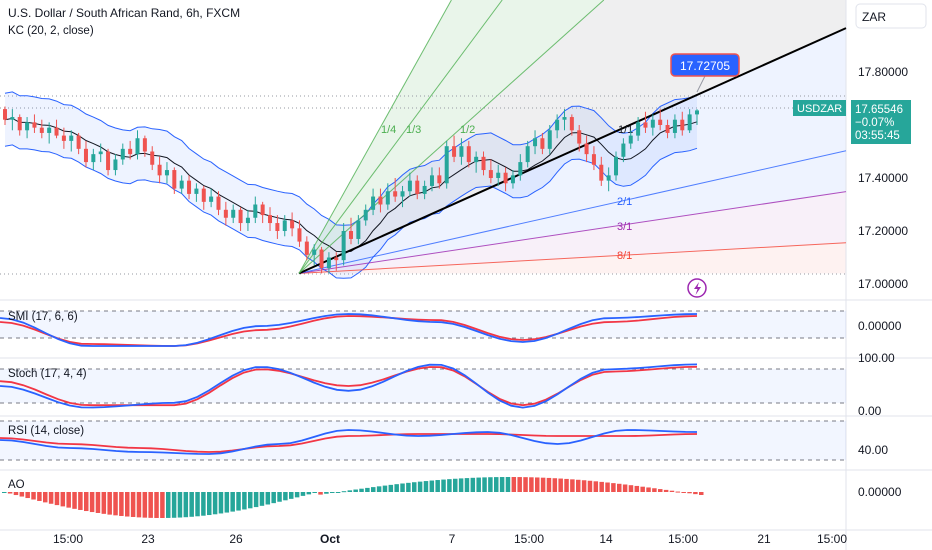  I want to click on currency-button, so click(891, 16).